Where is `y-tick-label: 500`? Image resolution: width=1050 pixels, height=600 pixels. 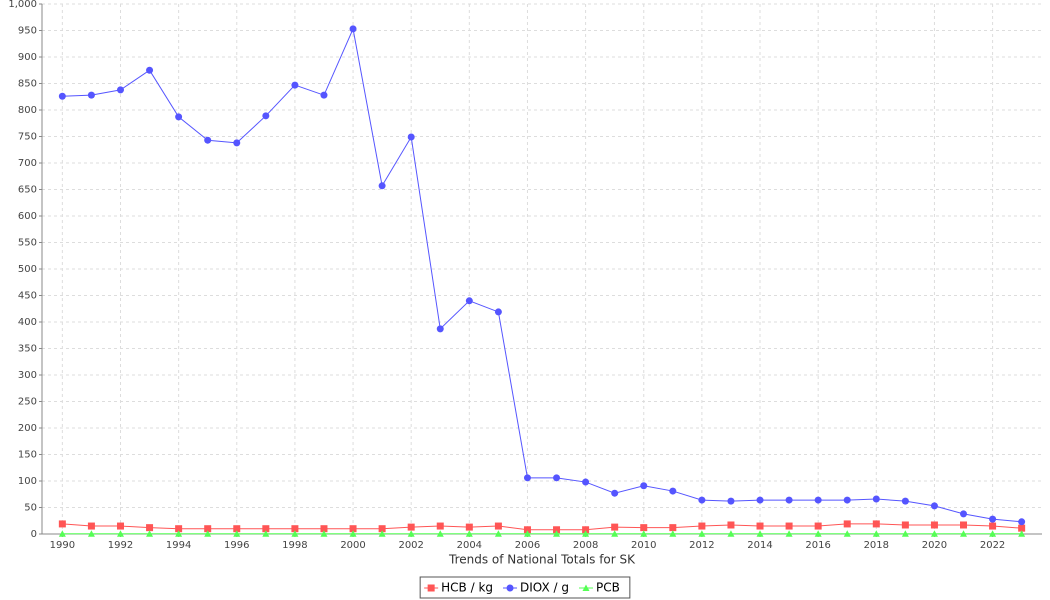
y-tick-label: 500 is located at coordinates (27, 269).